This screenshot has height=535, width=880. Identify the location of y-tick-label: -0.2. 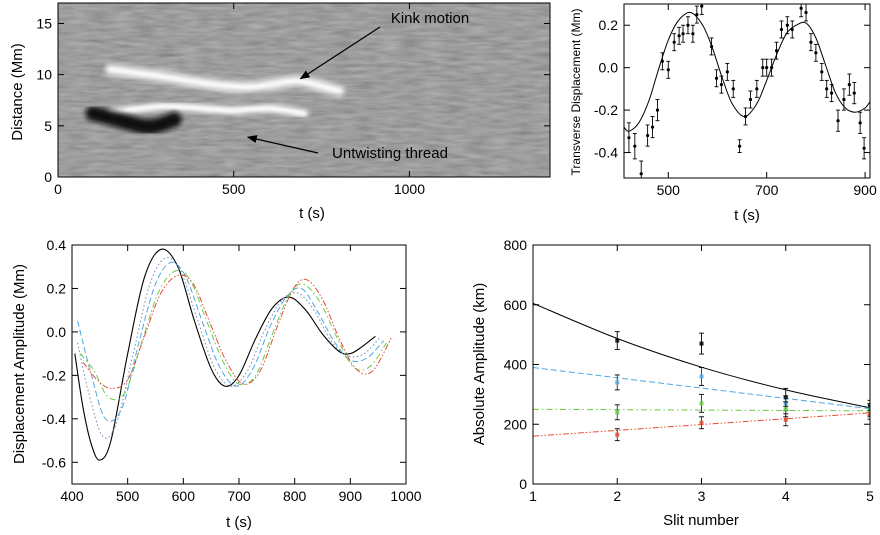
(606, 110).